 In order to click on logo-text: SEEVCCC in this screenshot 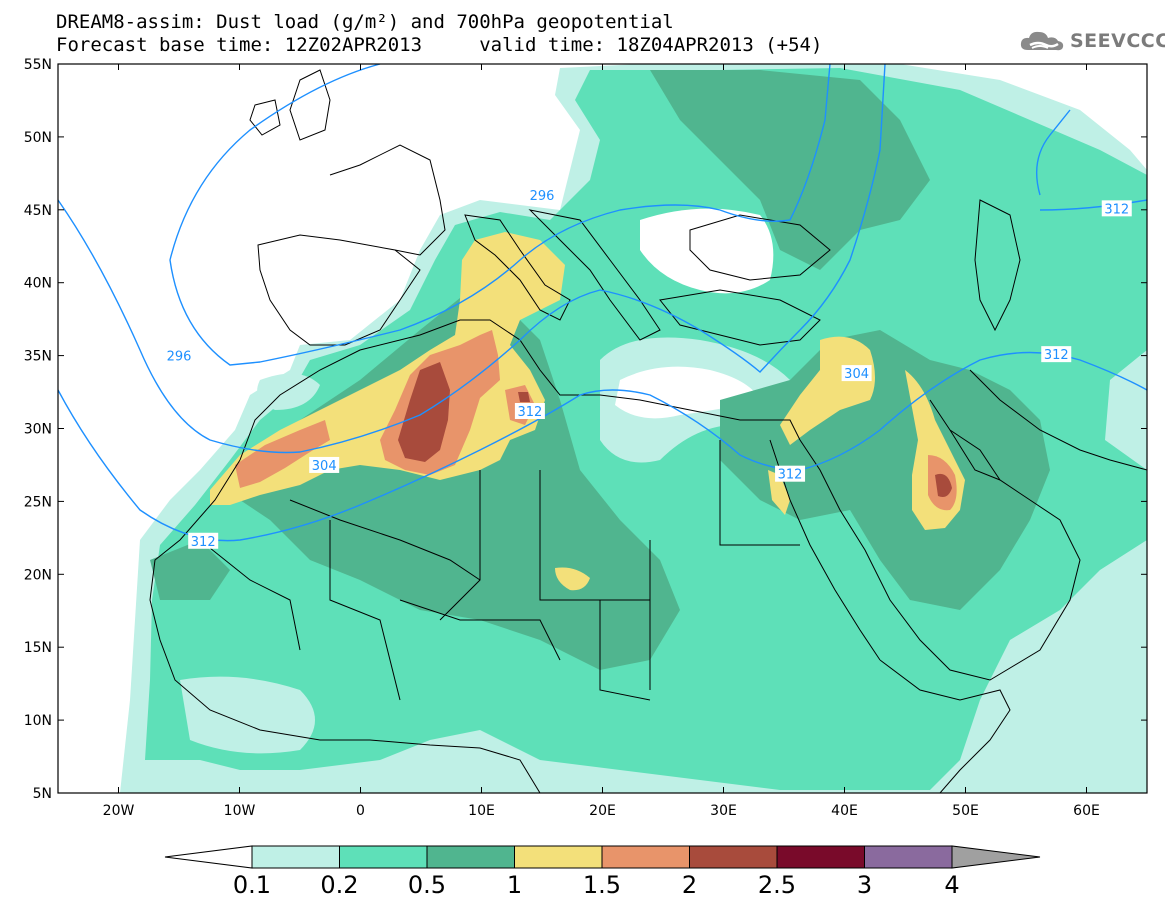, I will do `click(1117, 41)`.